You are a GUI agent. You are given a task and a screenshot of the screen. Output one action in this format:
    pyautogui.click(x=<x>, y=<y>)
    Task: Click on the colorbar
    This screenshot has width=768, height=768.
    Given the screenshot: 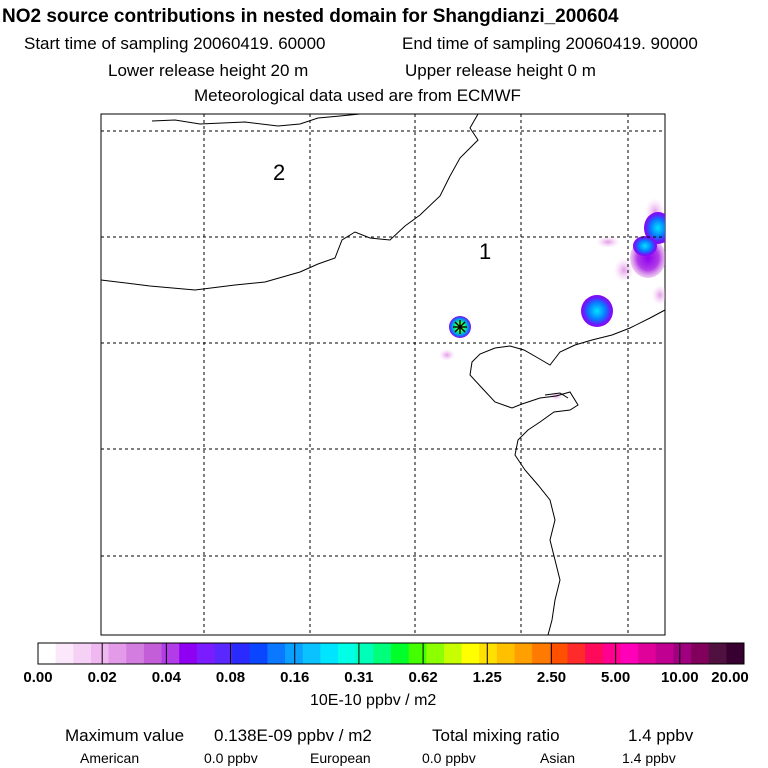 What is the action you would take?
    pyautogui.click(x=391, y=653)
    